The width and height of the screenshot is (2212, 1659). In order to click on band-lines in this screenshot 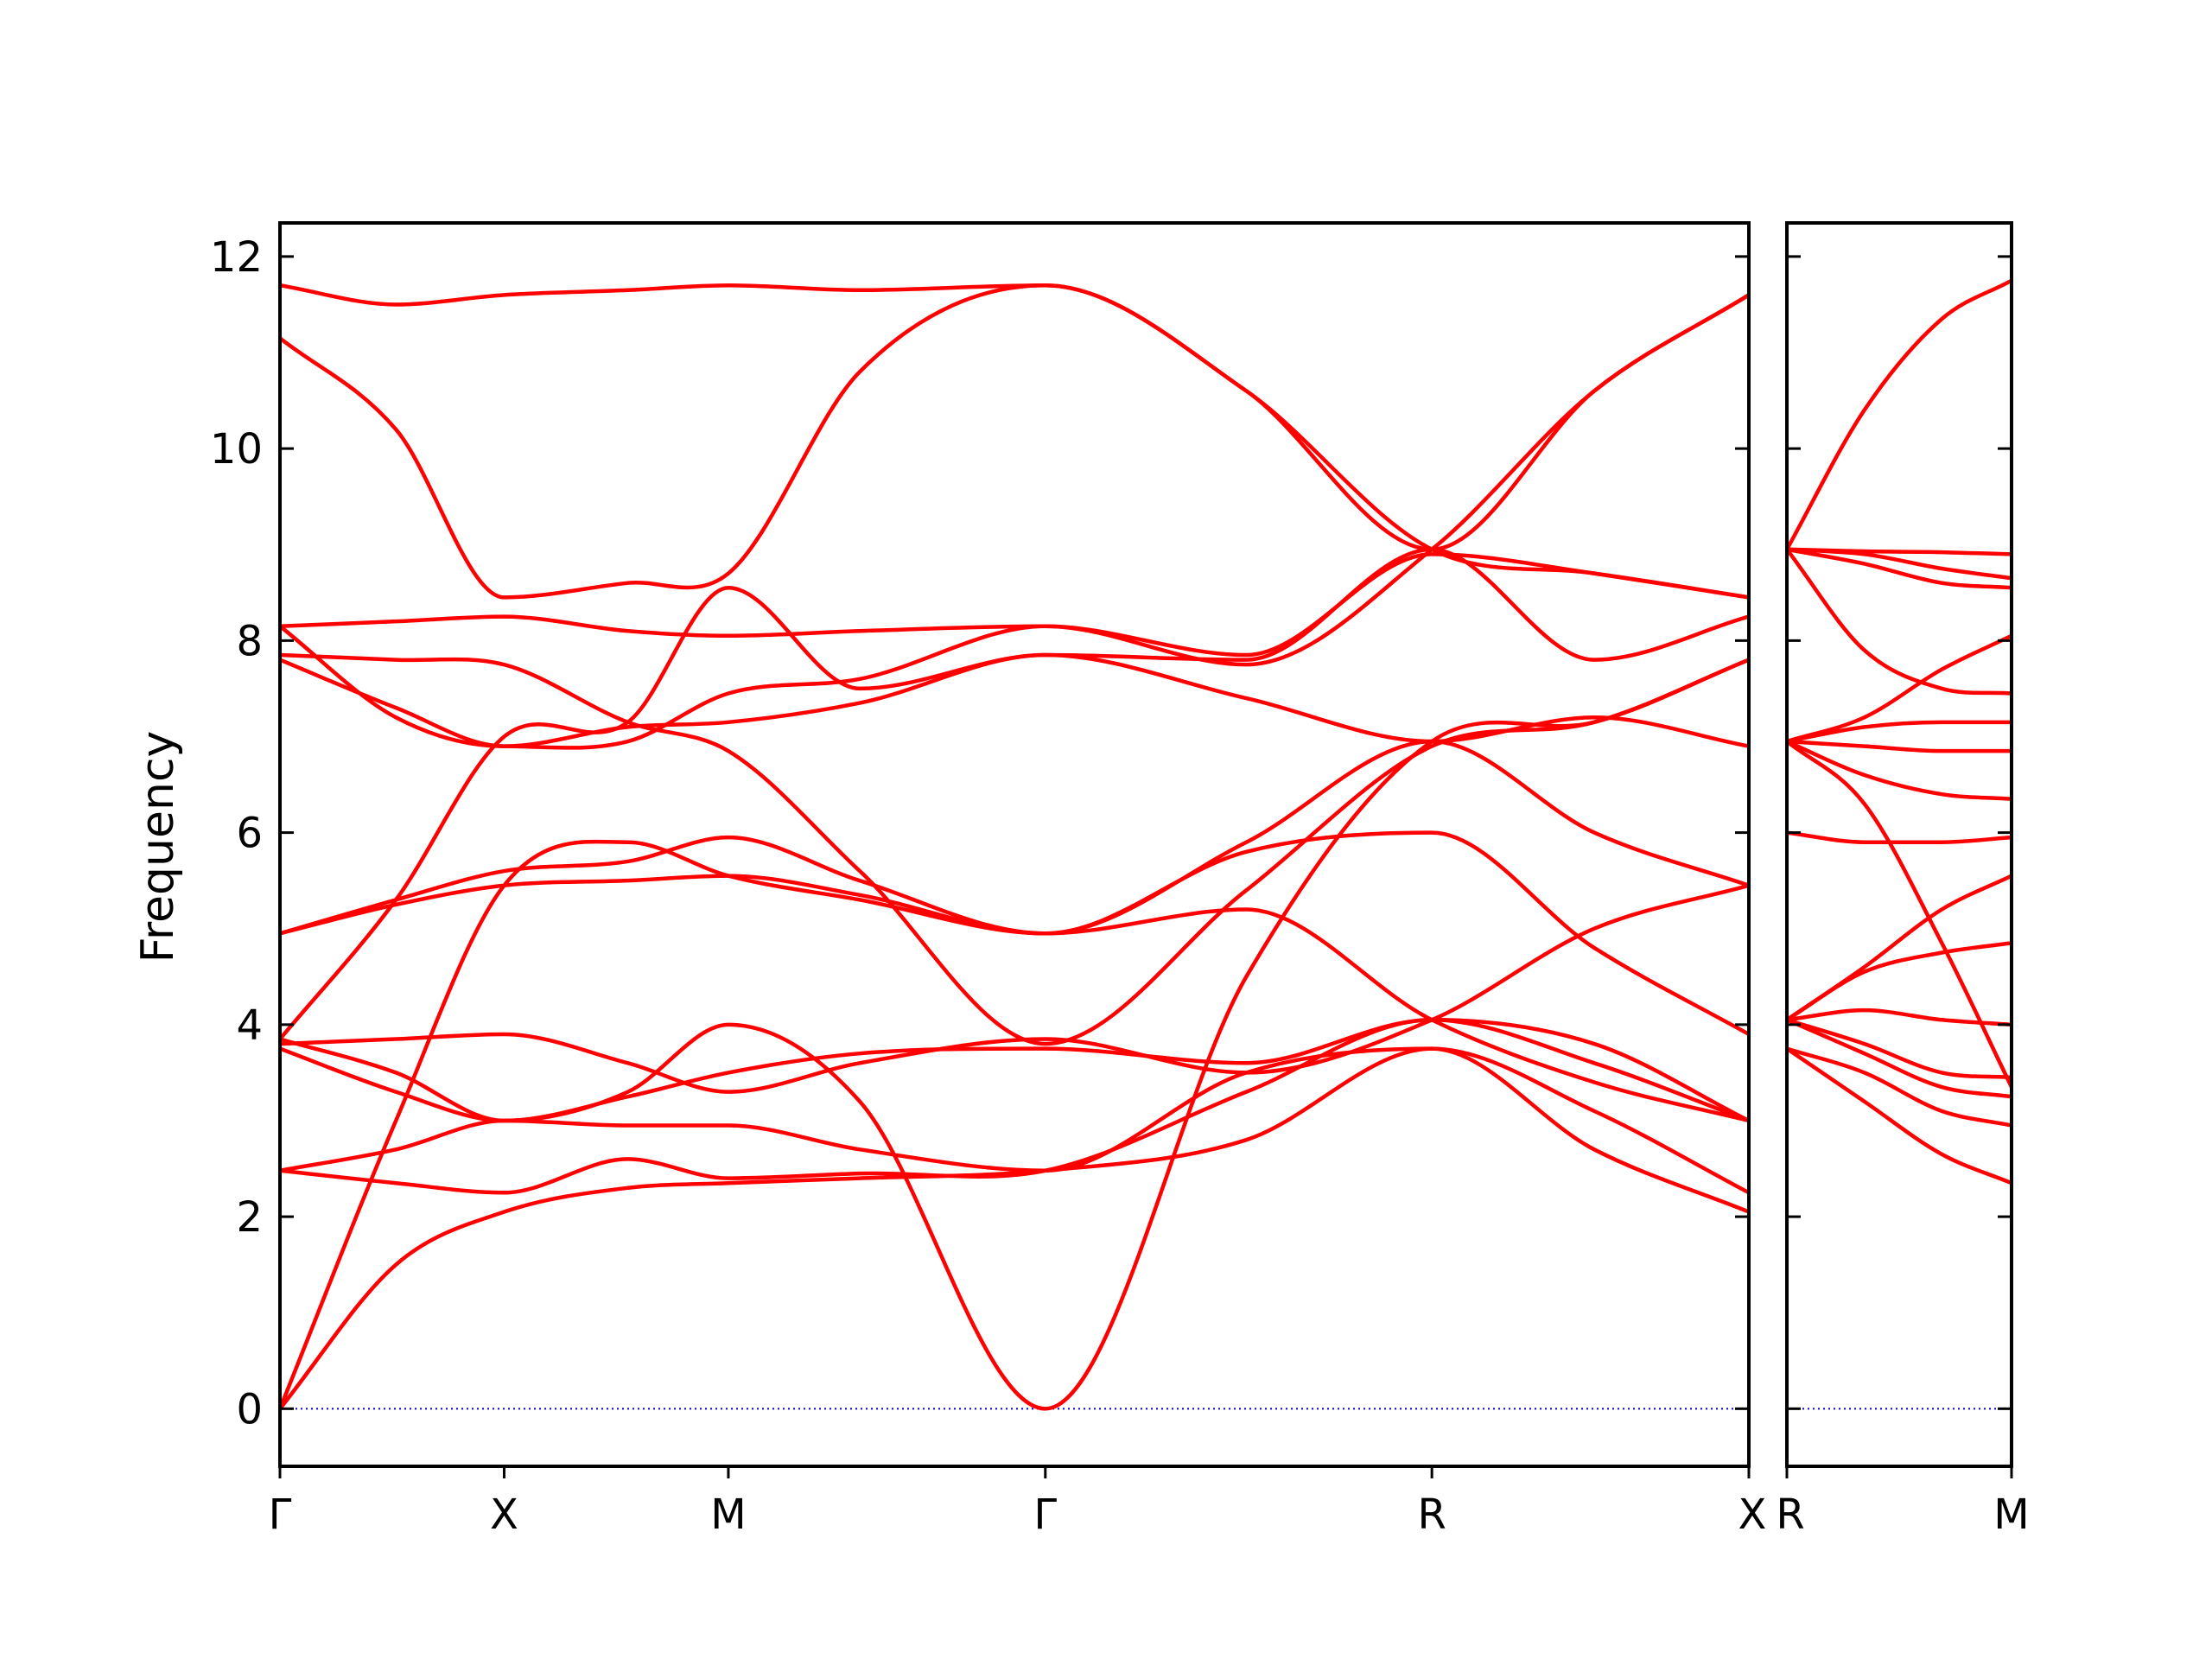, I will do `click(1900, 731)`.